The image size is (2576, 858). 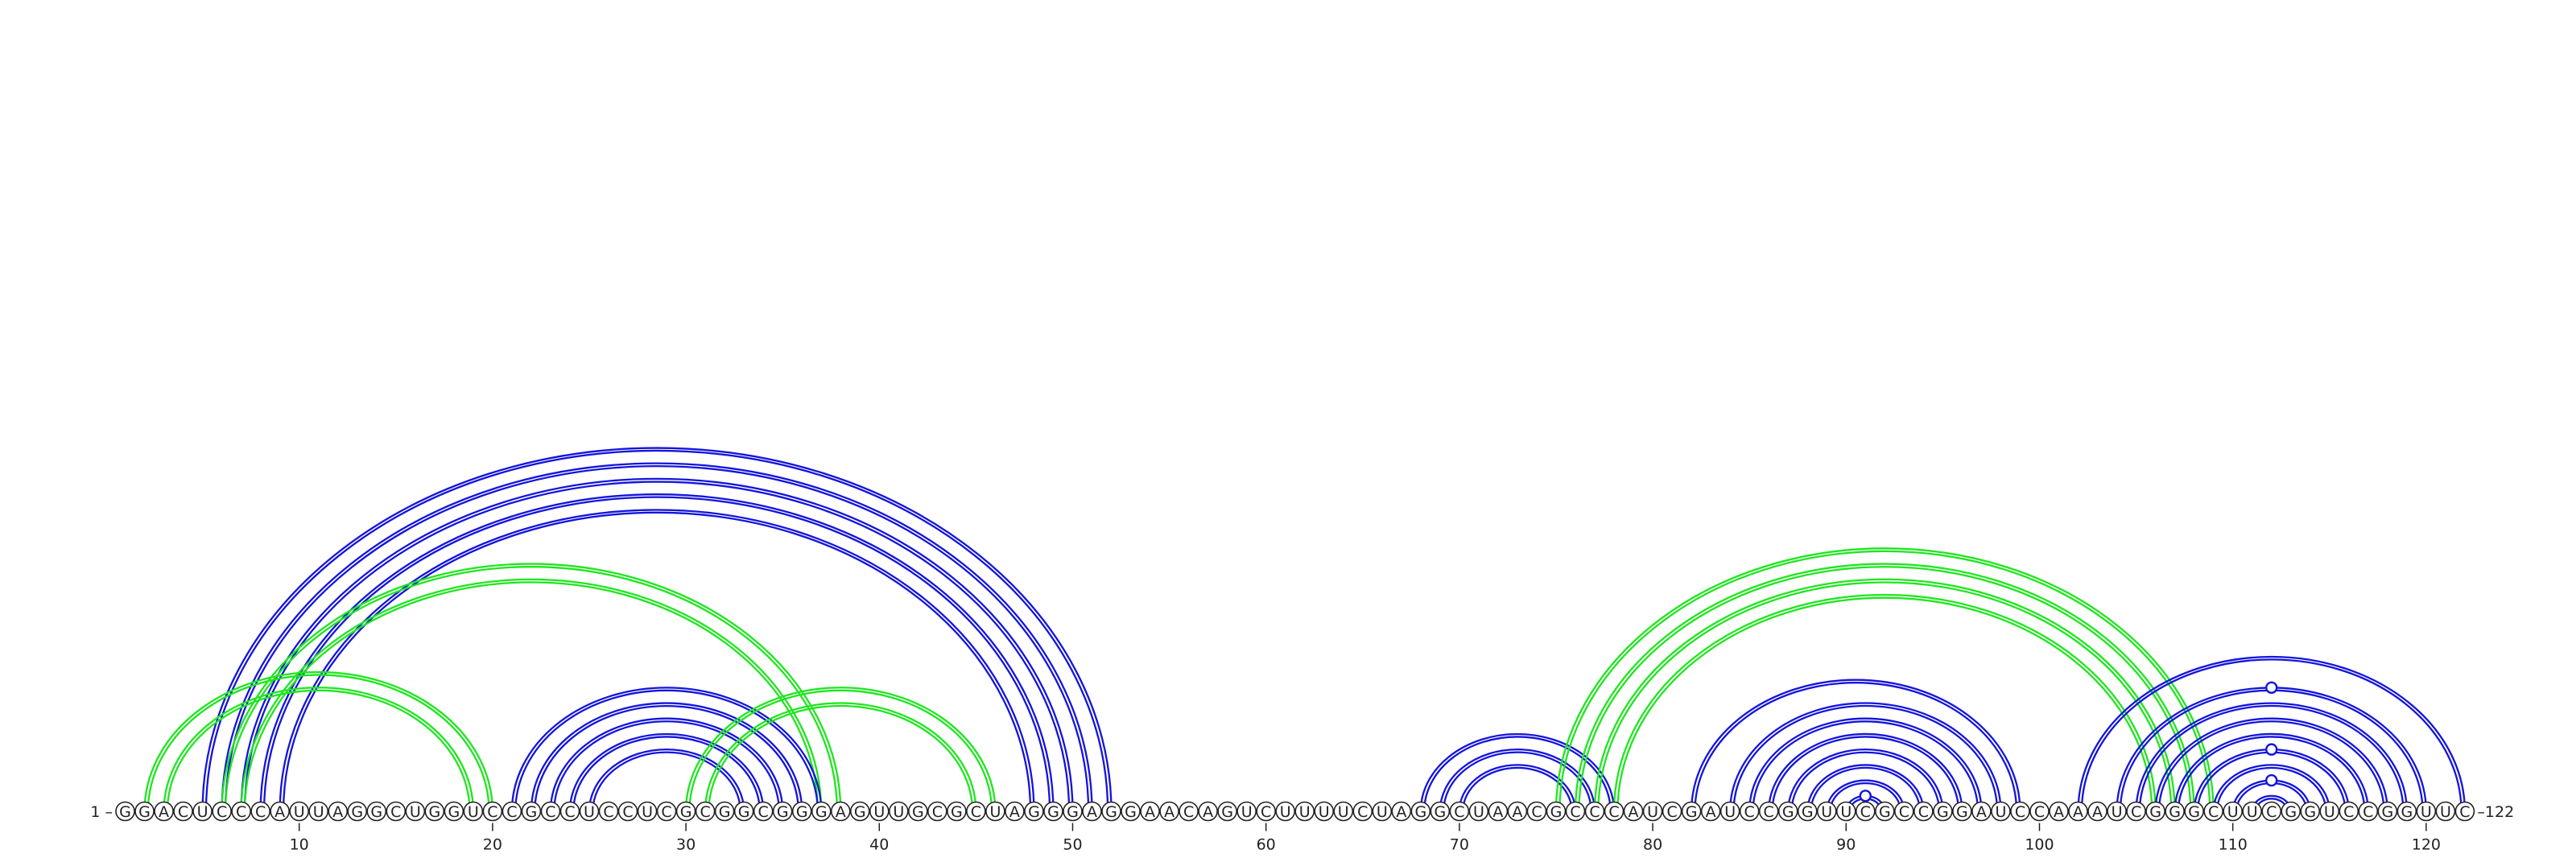 I want to click on base-pair-arc-82-99-inner, so click(x=1856, y=747).